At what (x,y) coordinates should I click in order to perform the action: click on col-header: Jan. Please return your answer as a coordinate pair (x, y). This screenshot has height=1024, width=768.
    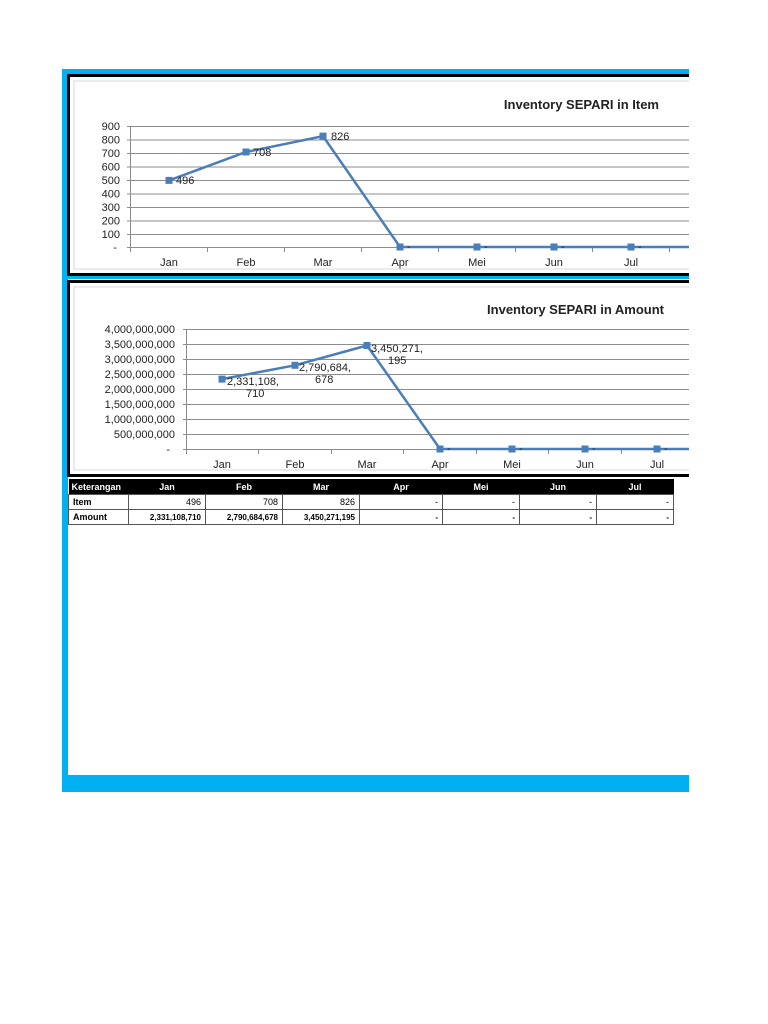
    Looking at the image, I should click on (167, 487).